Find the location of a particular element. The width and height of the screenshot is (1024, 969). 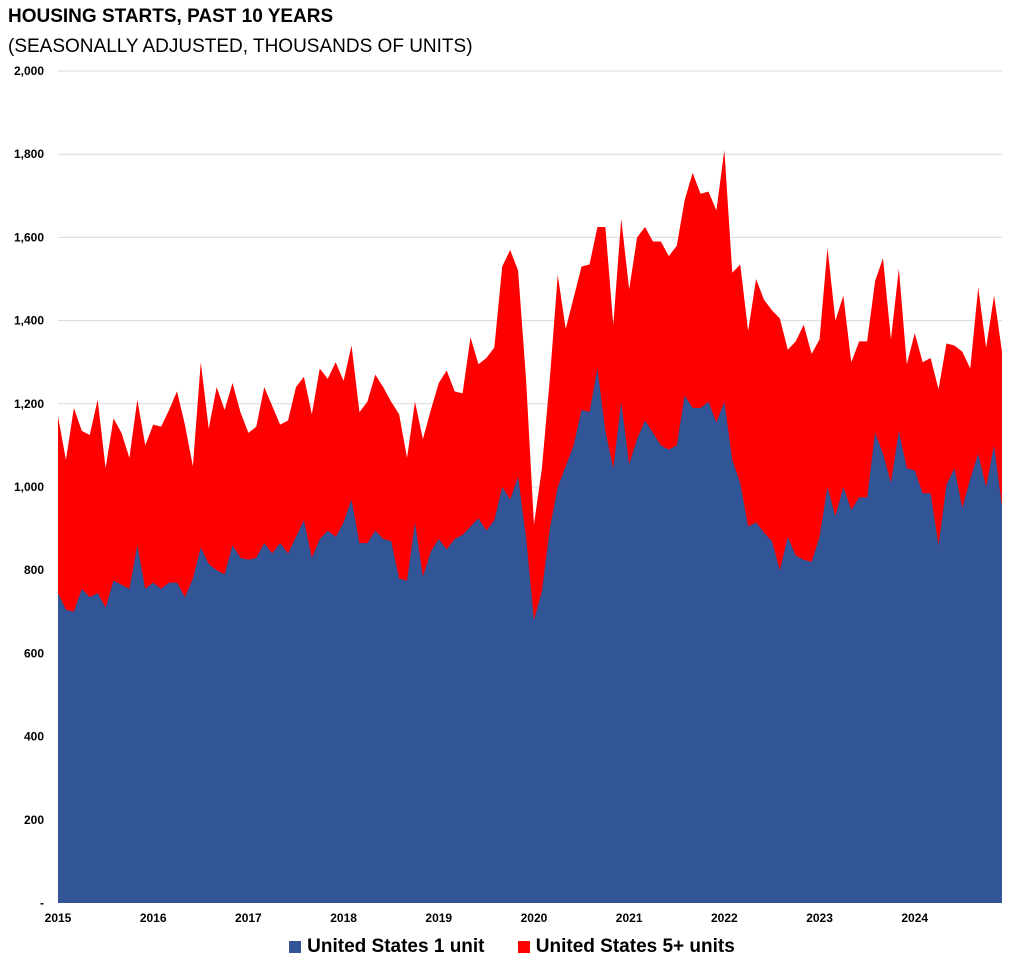

x-tick-label: 2019 is located at coordinates (438, 918).